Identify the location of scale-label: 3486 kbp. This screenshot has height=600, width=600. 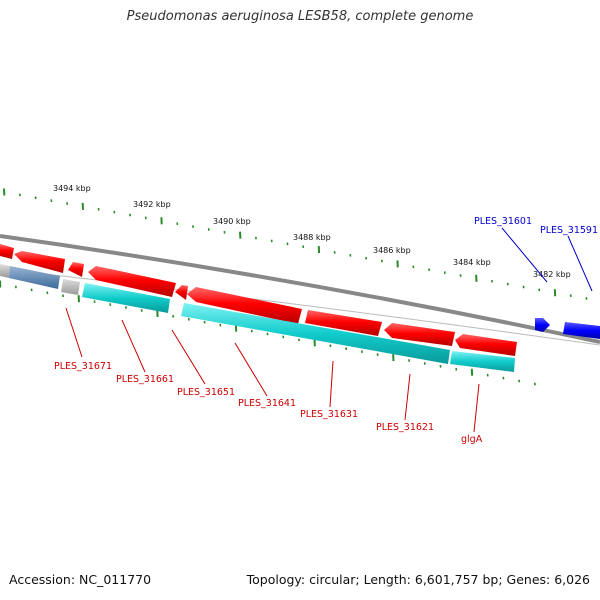
(392, 250).